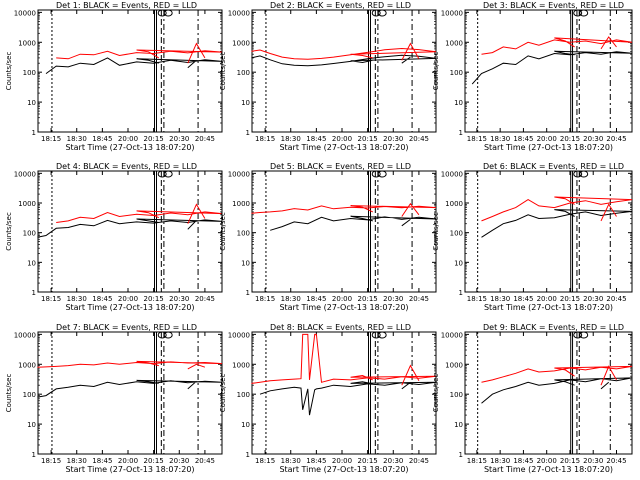 This screenshot has height=480, width=640. I want to click on panel-title: Det 3: BLACK = Events, RED = LLD, so click(553, 5).